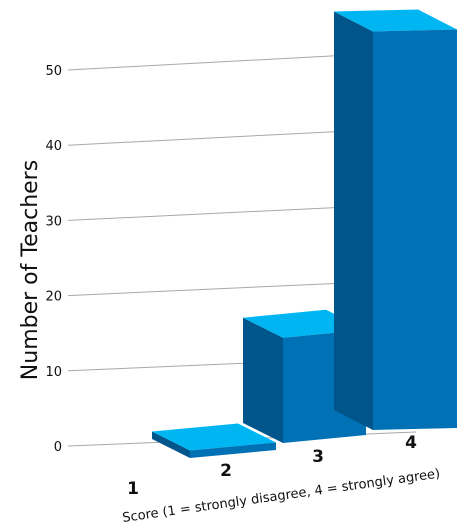  What do you see at coordinates (53, 221) in the screenshot?
I see `y-tick-label-30: 30` at bounding box center [53, 221].